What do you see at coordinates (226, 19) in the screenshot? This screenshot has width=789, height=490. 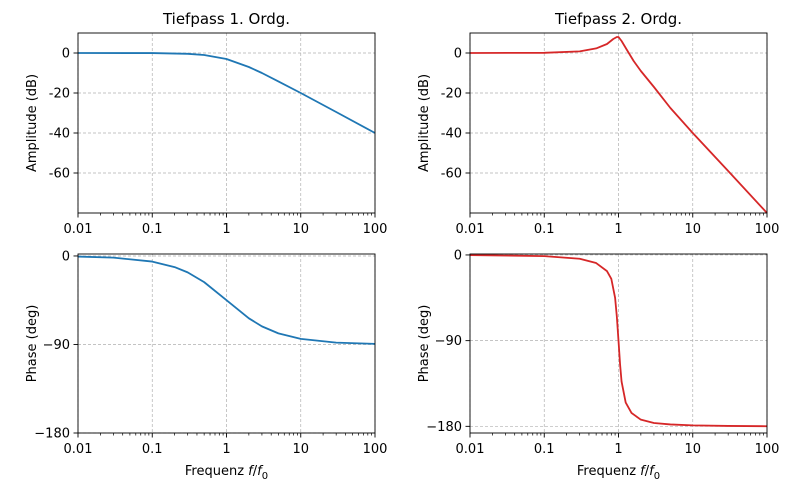 I see `chart-title: Tiefpass 1. Ordg.` at bounding box center [226, 19].